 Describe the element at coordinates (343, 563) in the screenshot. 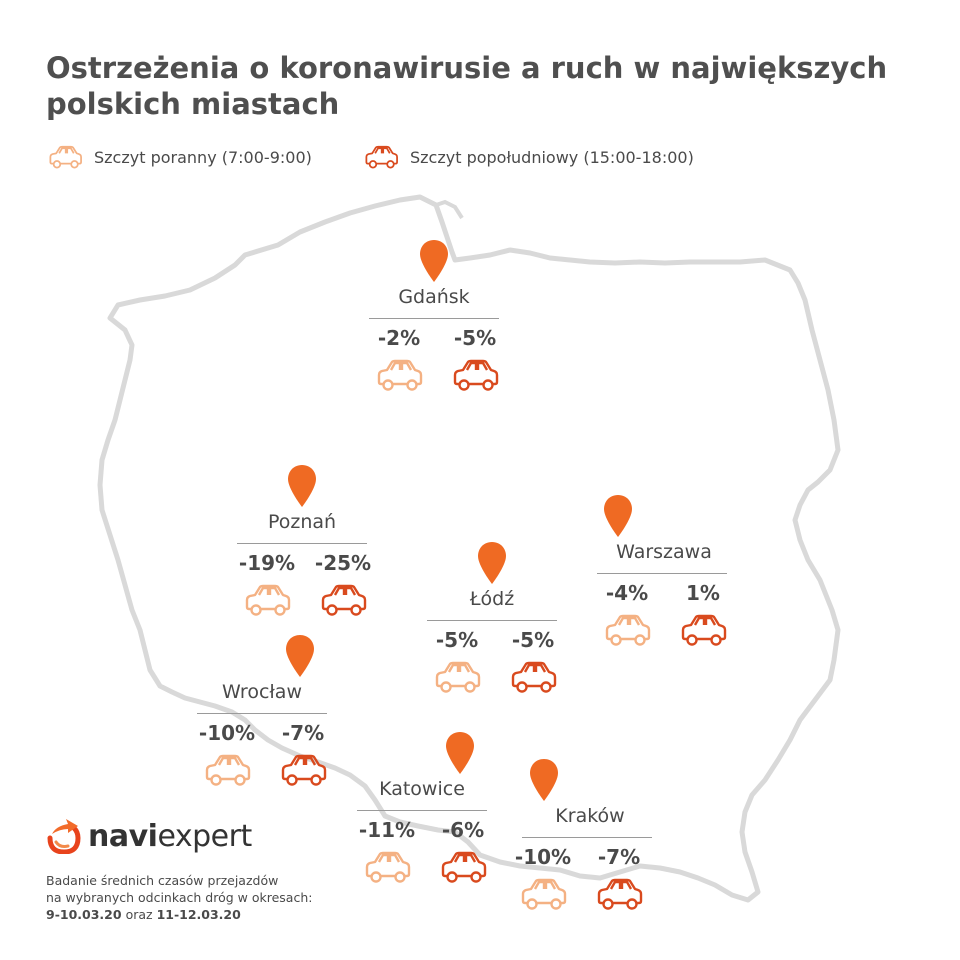

I see `evening-change: -25%` at that location.